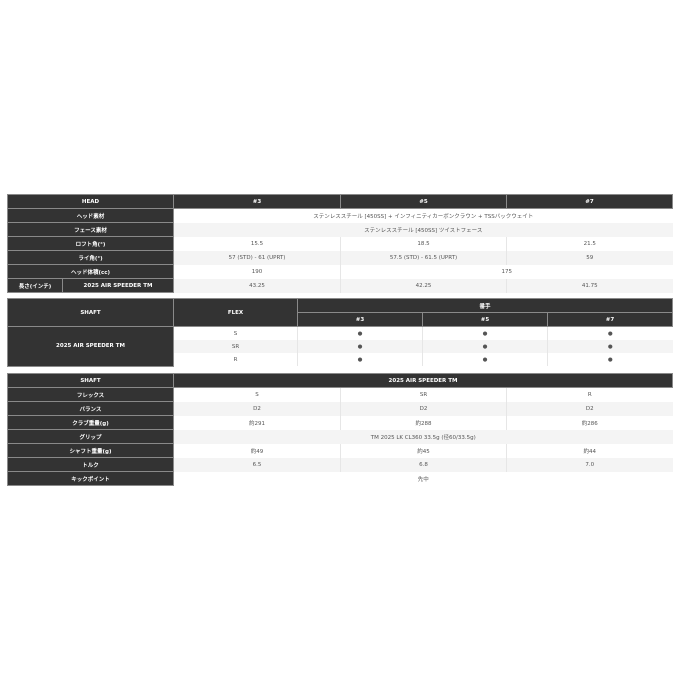 Image resolution: width=680 pixels, height=680 pixels. What do you see at coordinates (235, 333) in the screenshot?
I see `flex: S` at bounding box center [235, 333].